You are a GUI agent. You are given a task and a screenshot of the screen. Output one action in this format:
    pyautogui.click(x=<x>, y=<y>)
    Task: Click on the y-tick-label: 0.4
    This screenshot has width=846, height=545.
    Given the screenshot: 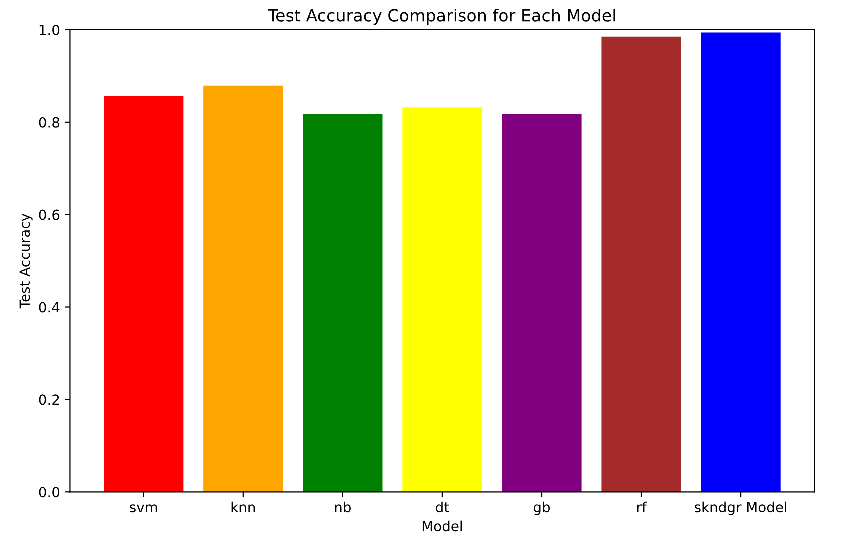 What is the action you would take?
    pyautogui.click(x=49, y=307)
    